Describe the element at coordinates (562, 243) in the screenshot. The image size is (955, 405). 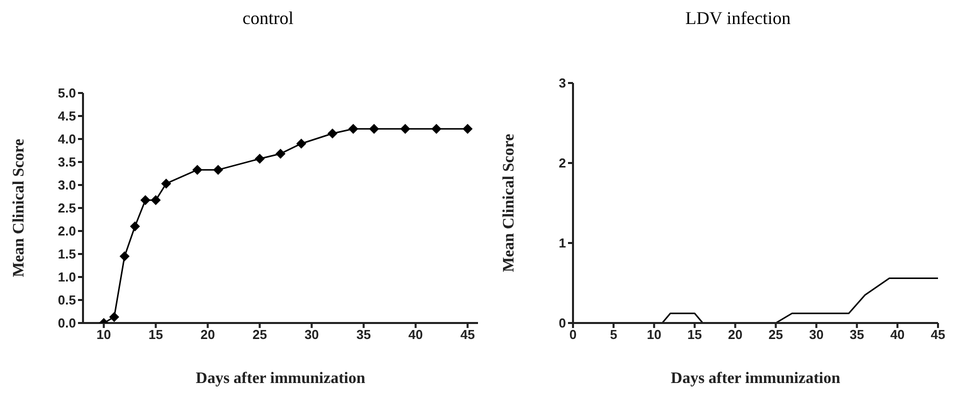
I see `y-tick-label: 1` at that location.